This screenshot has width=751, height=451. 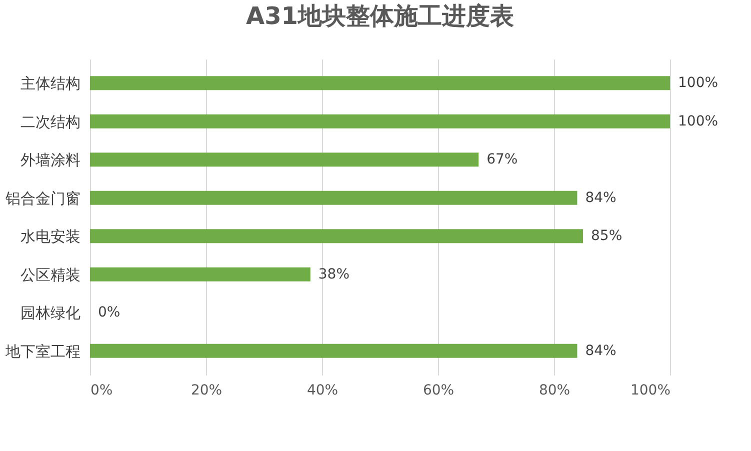 I want to click on x-tick-label: 40%, so click(x=322, y=390).